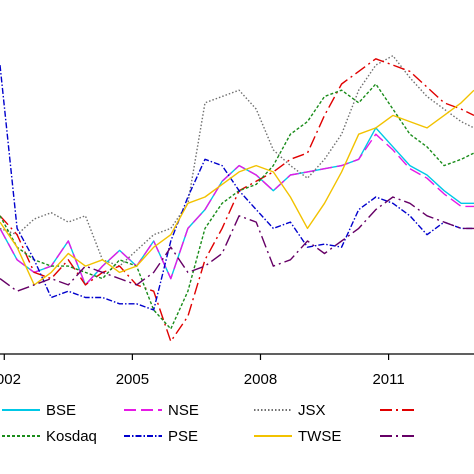 The image size is (474, 474). I want to click on x-tick-label: 2005, so click(132, 379).